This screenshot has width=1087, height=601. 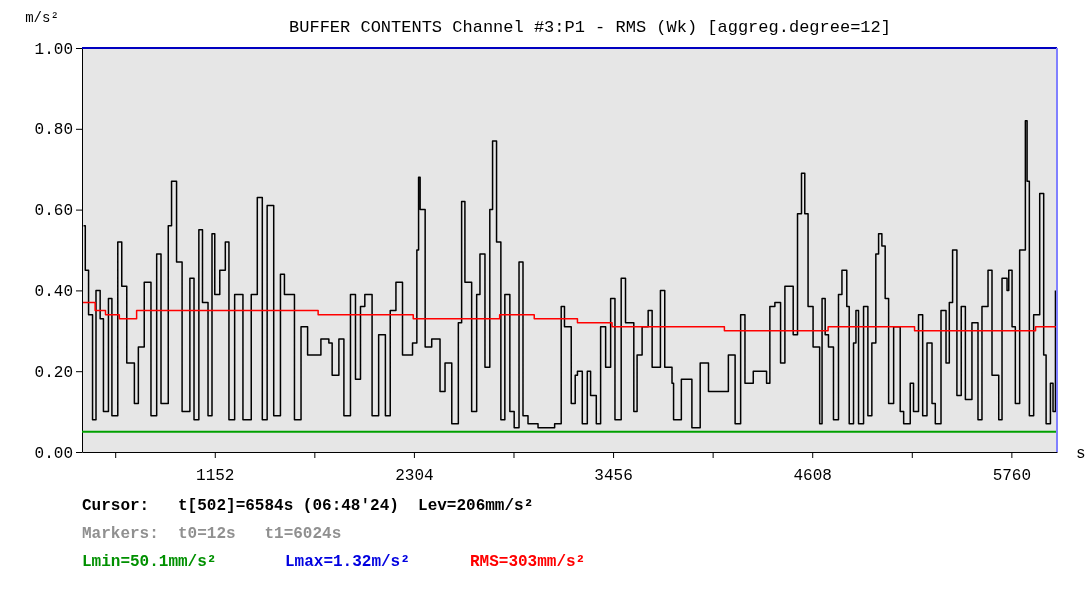 What do you see at coordinates (1081, 454) in the screenshot?
I see `x-axis-title: s` at bounding box center [1081, 454].